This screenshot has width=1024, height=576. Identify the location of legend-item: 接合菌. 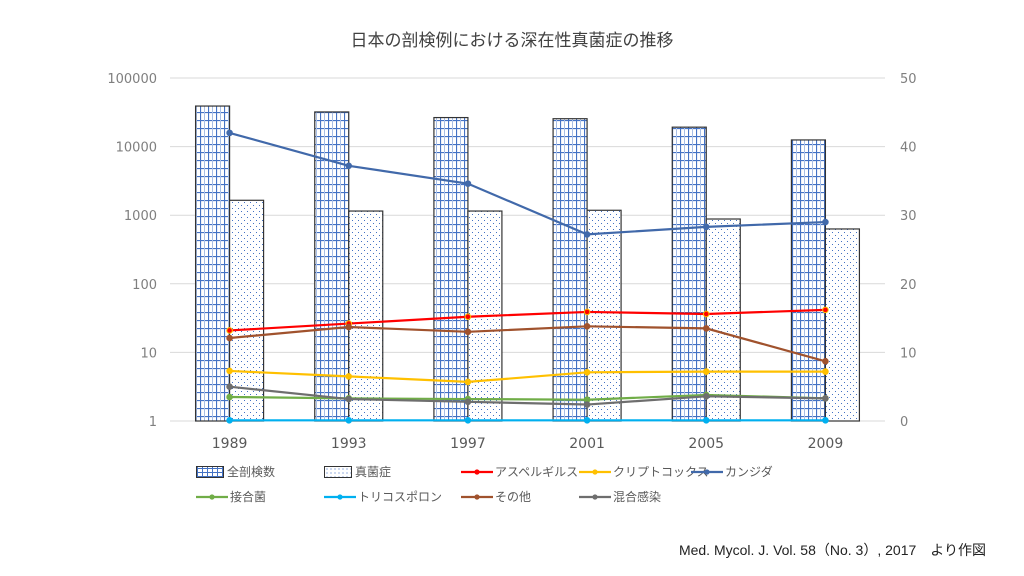
(231, 496).